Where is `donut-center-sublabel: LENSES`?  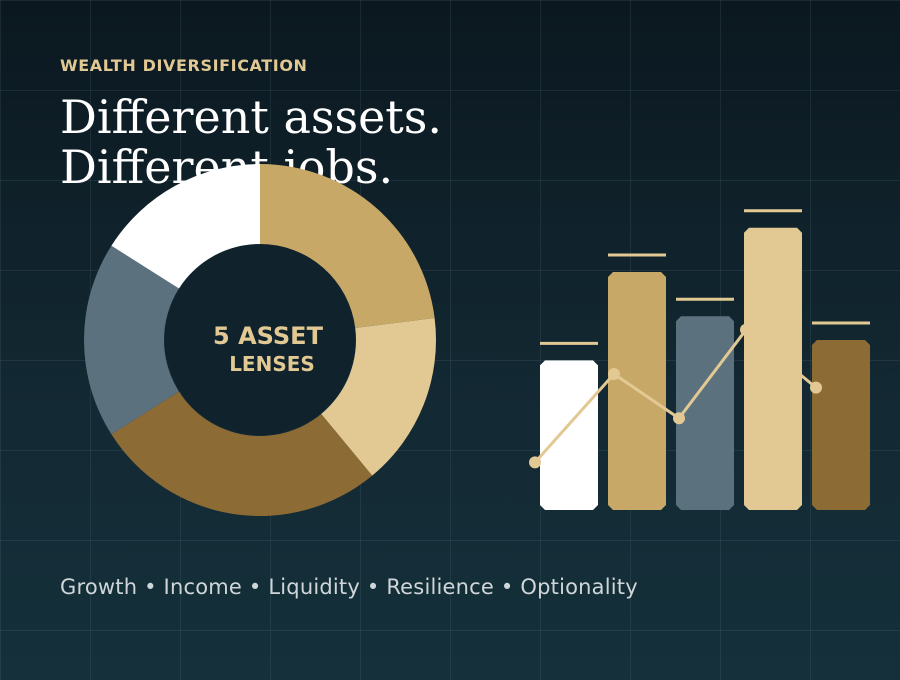
donut-center-sublabel: LENSES is located at coordinates (272, 364).